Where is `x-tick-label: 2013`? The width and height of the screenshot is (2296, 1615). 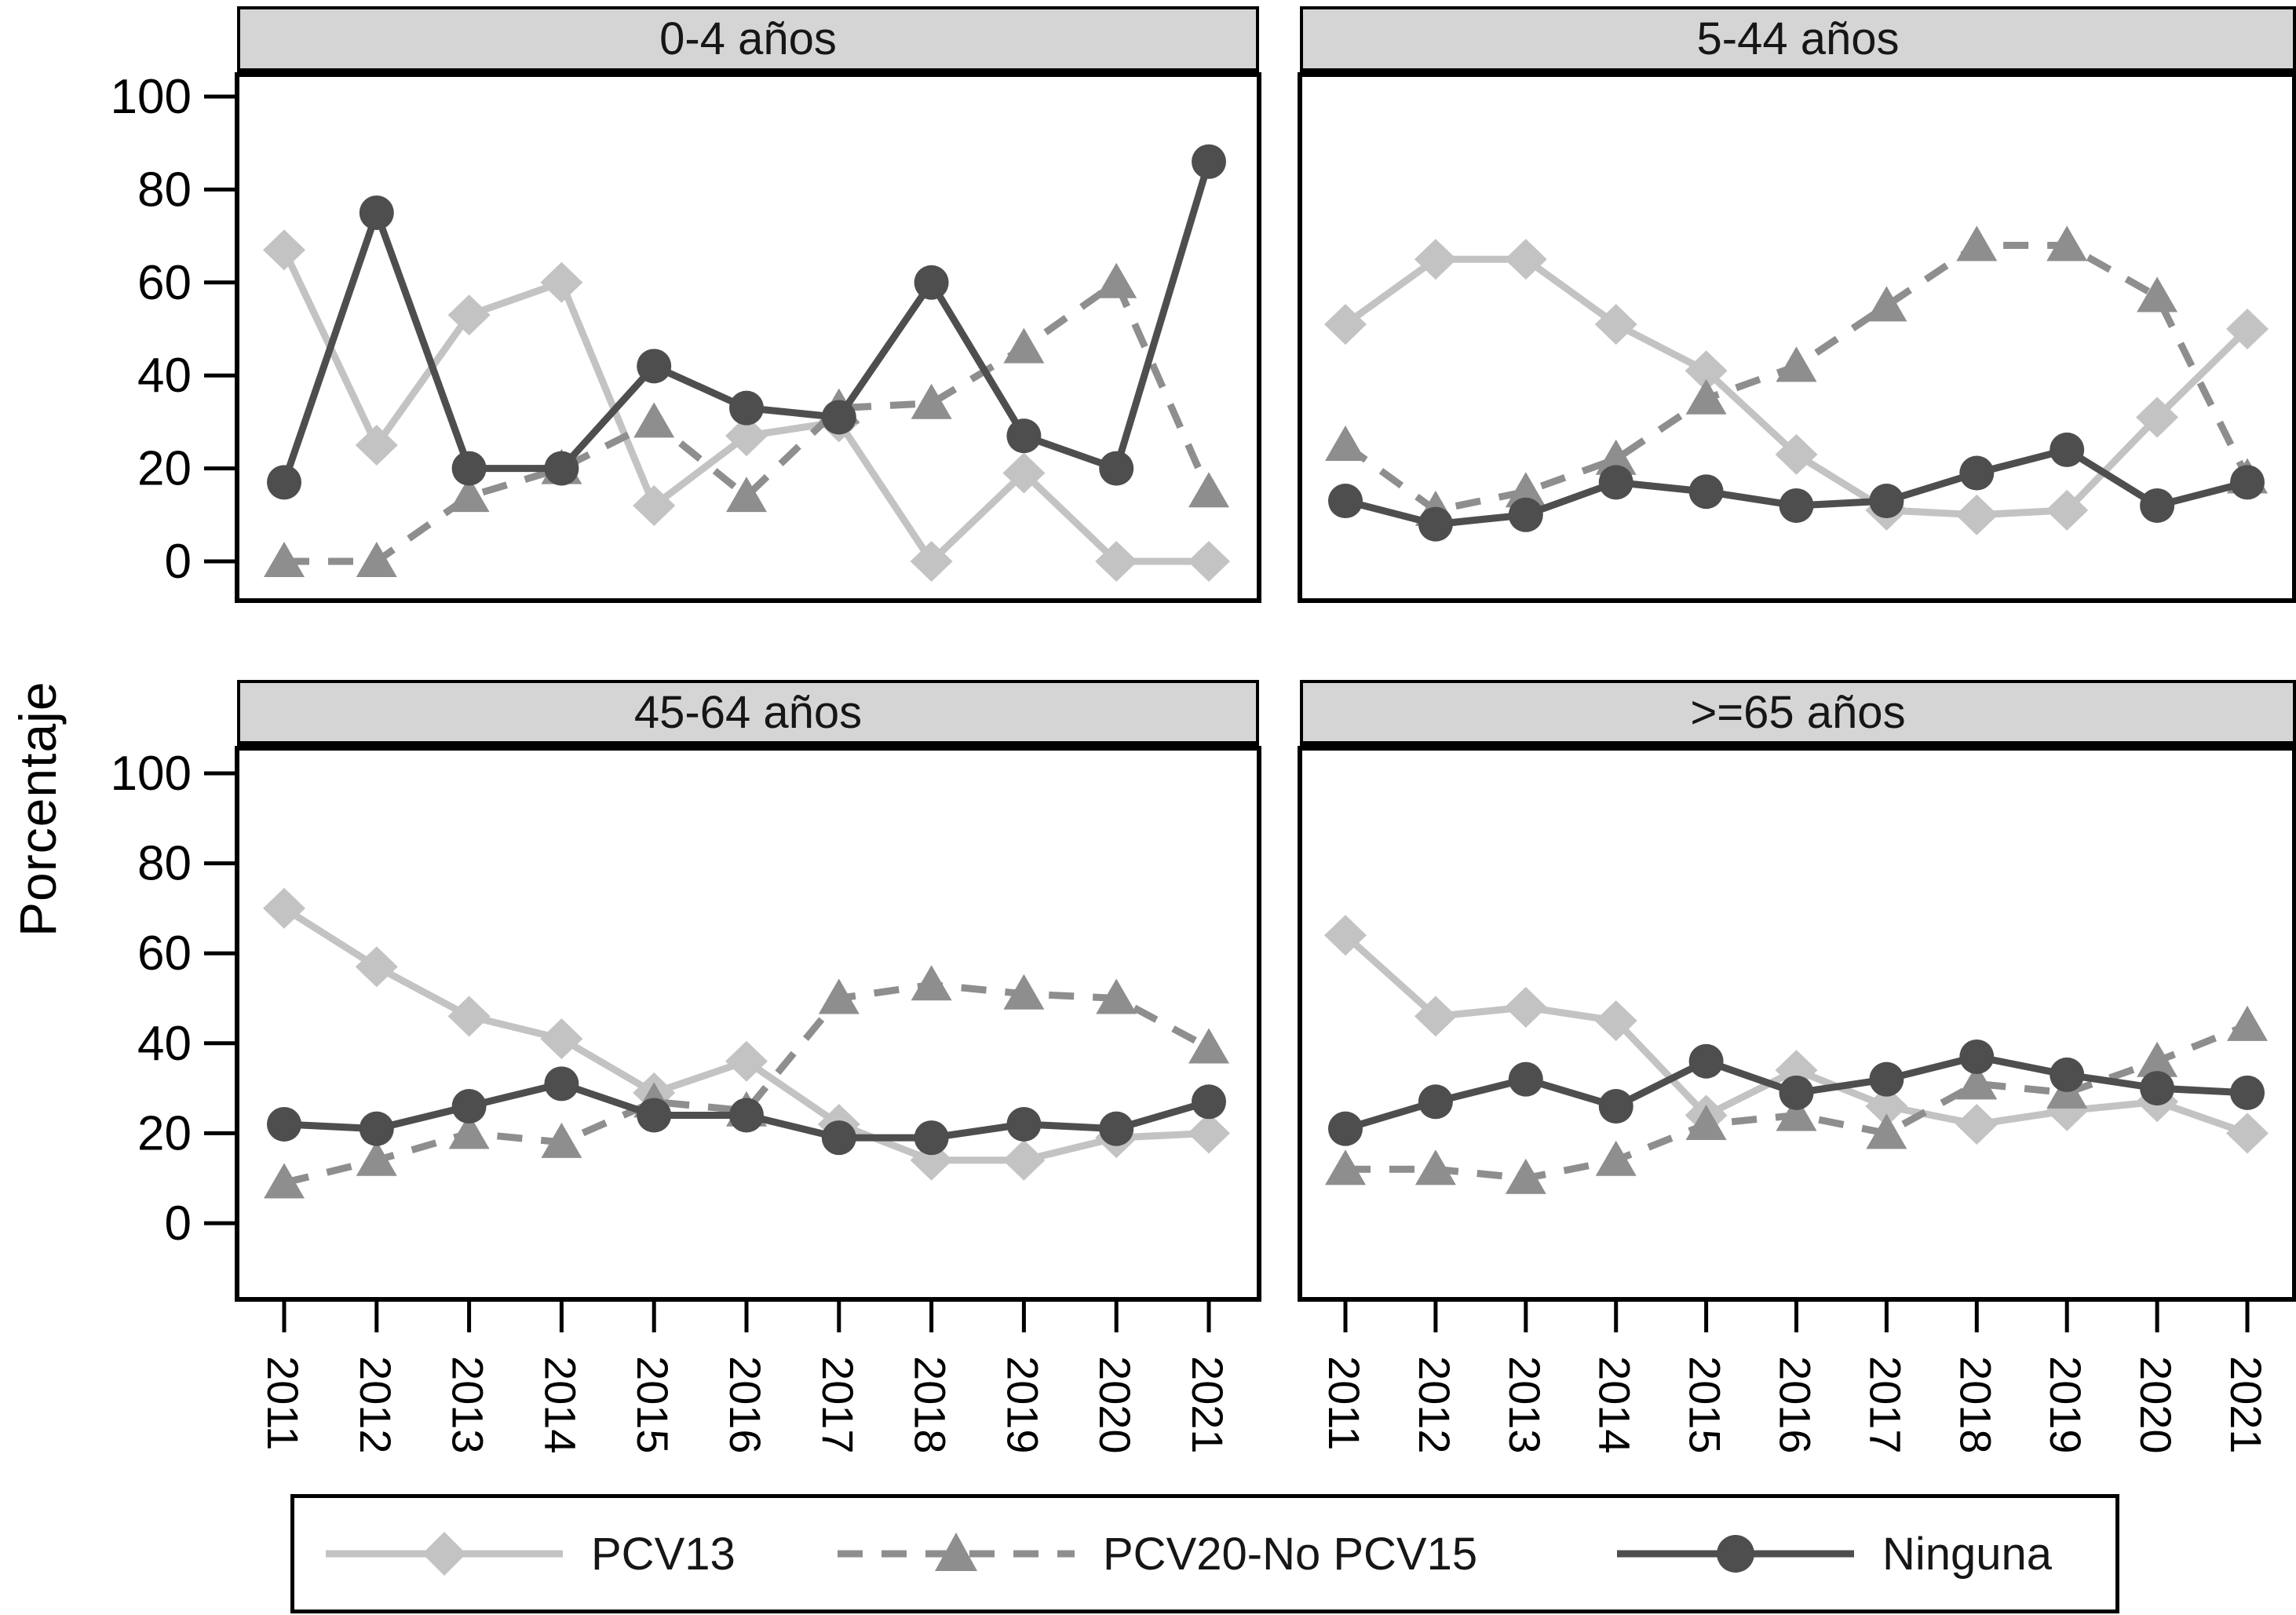 x-tick-label: 2013 is located at coordinates (1525, 1405).